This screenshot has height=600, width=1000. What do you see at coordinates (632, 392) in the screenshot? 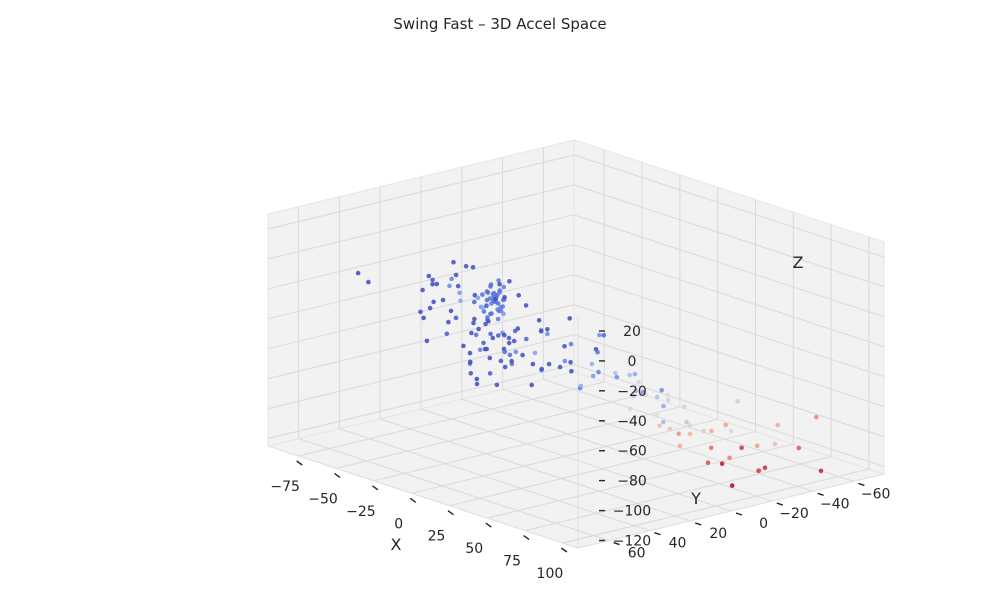
I see `z-tick-label: −20` at bounding box center [632, 392].